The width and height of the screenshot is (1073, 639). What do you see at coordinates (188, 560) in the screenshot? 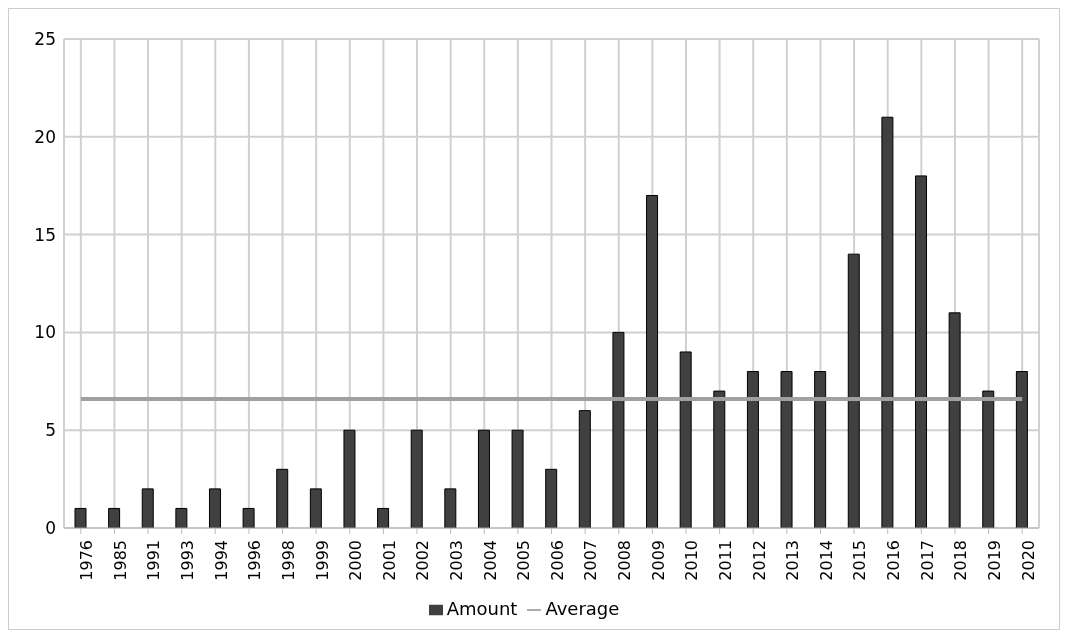
I see `x-tick-label: 1993` at bounding box center [188, 560].